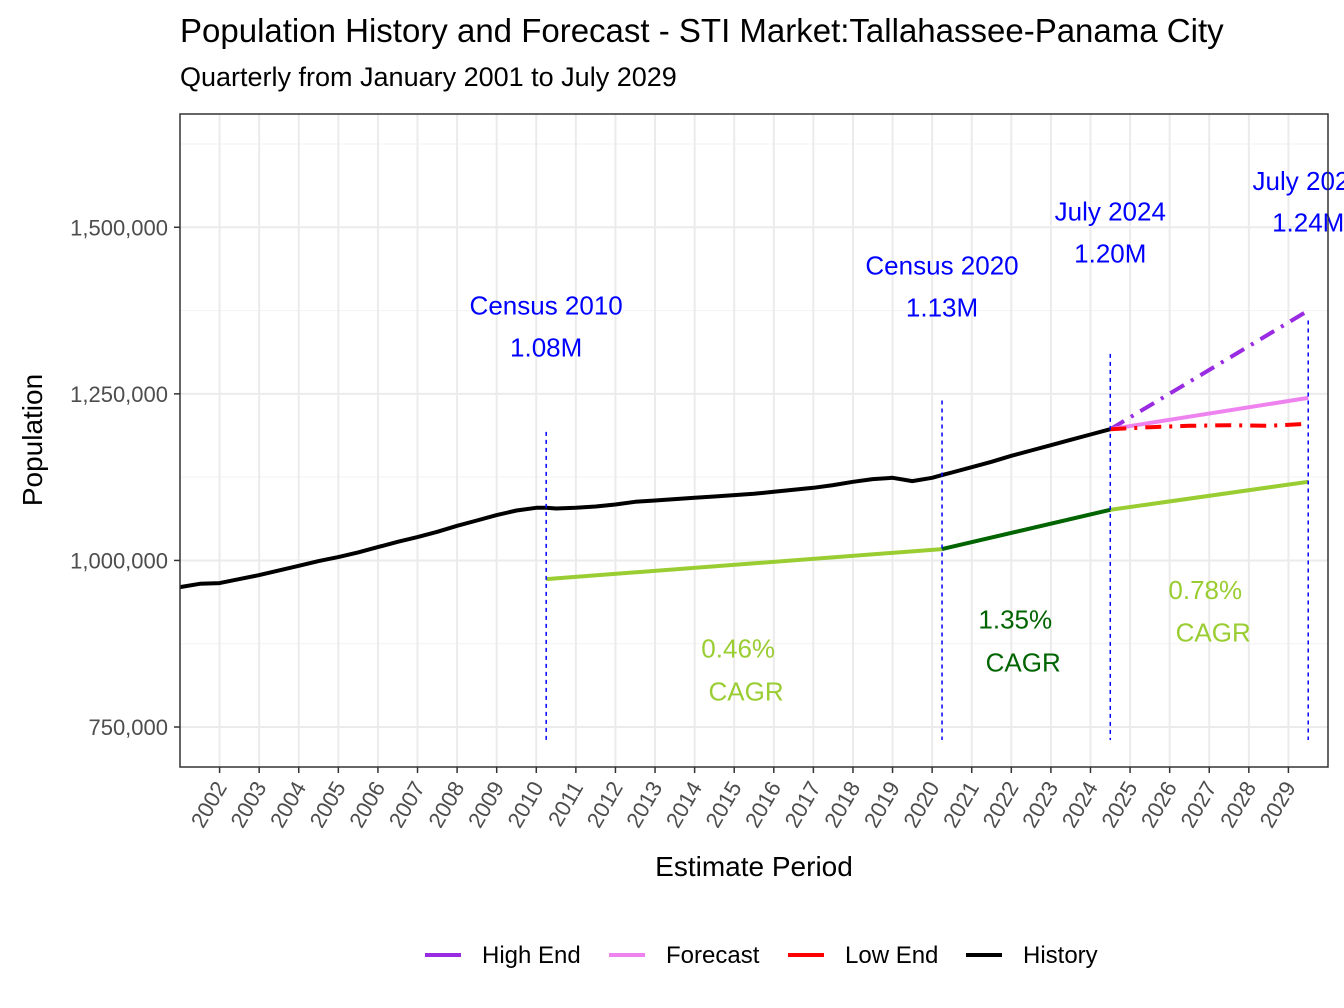 The image size is (1344, 1008). Describe the element at coordinates (1278, 804) in the screenshot. I see `x-tick-label: 2029` at that location.